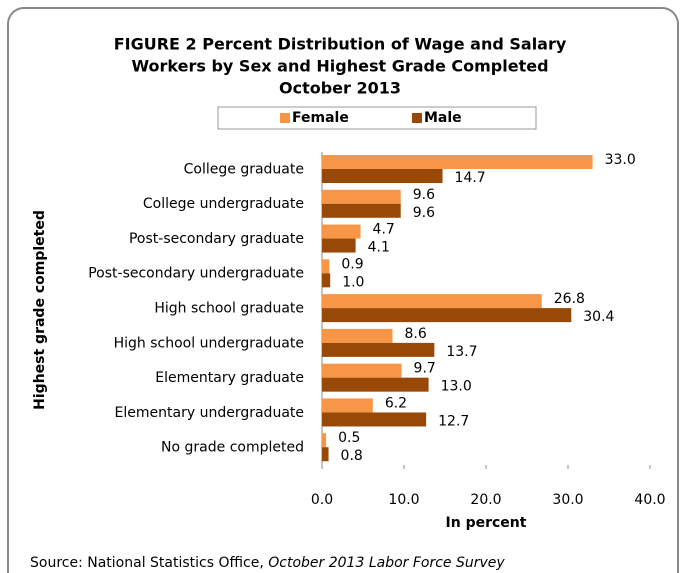  What do you see at coordinates (196, 274) in the screenshot?
I see `y-tick-label: Post-secondary undergraduate` at bounding box center [196, 274].